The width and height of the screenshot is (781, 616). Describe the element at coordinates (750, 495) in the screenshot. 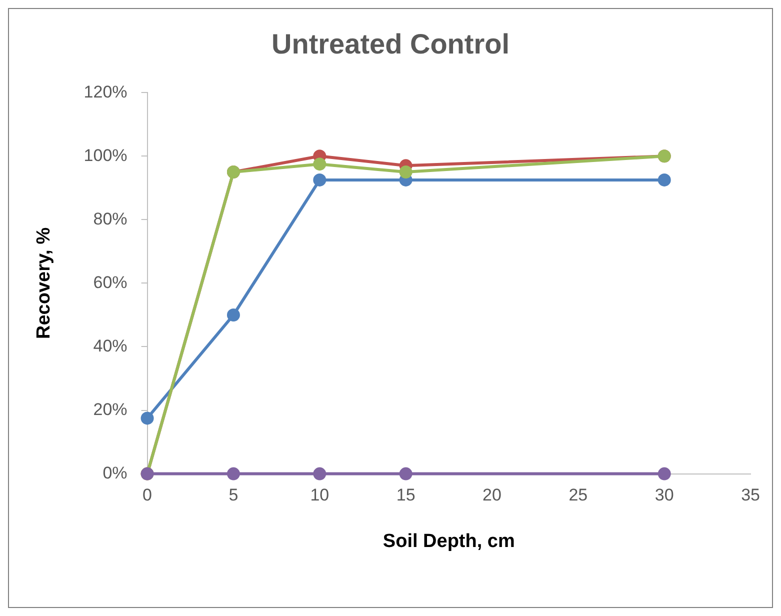

I see `x-tick-label: 35` at that location.